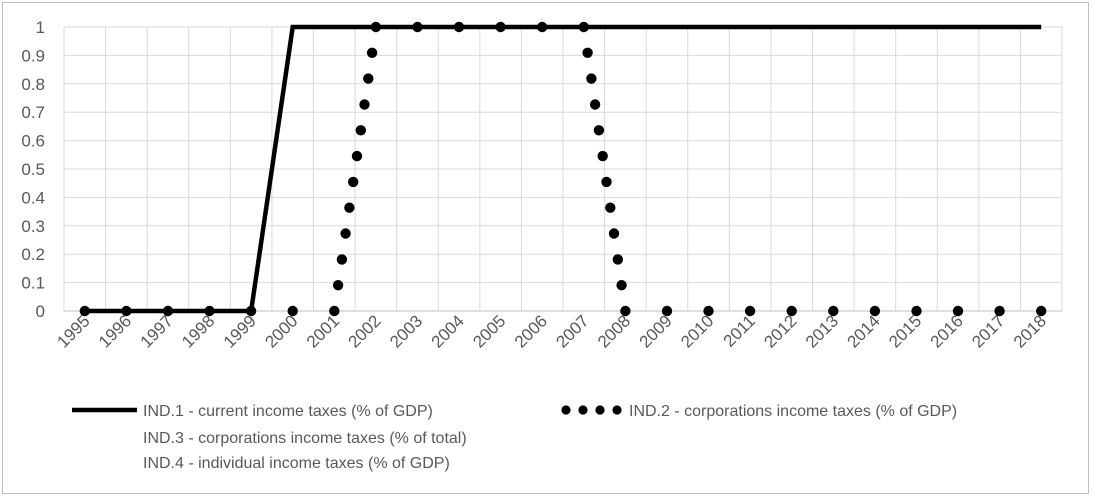 Image resolution: width=1093 pixels, height=498 pixels. I want to click on y-tick-label: 0.4, so click(33, 197).